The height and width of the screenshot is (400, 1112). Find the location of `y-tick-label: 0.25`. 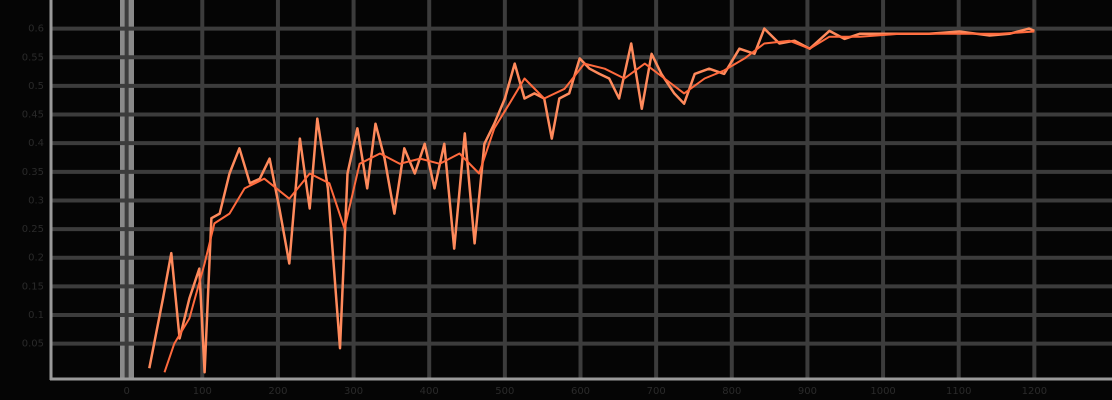

y-tick-label: 0.25 is located at coordinates (33, 229).